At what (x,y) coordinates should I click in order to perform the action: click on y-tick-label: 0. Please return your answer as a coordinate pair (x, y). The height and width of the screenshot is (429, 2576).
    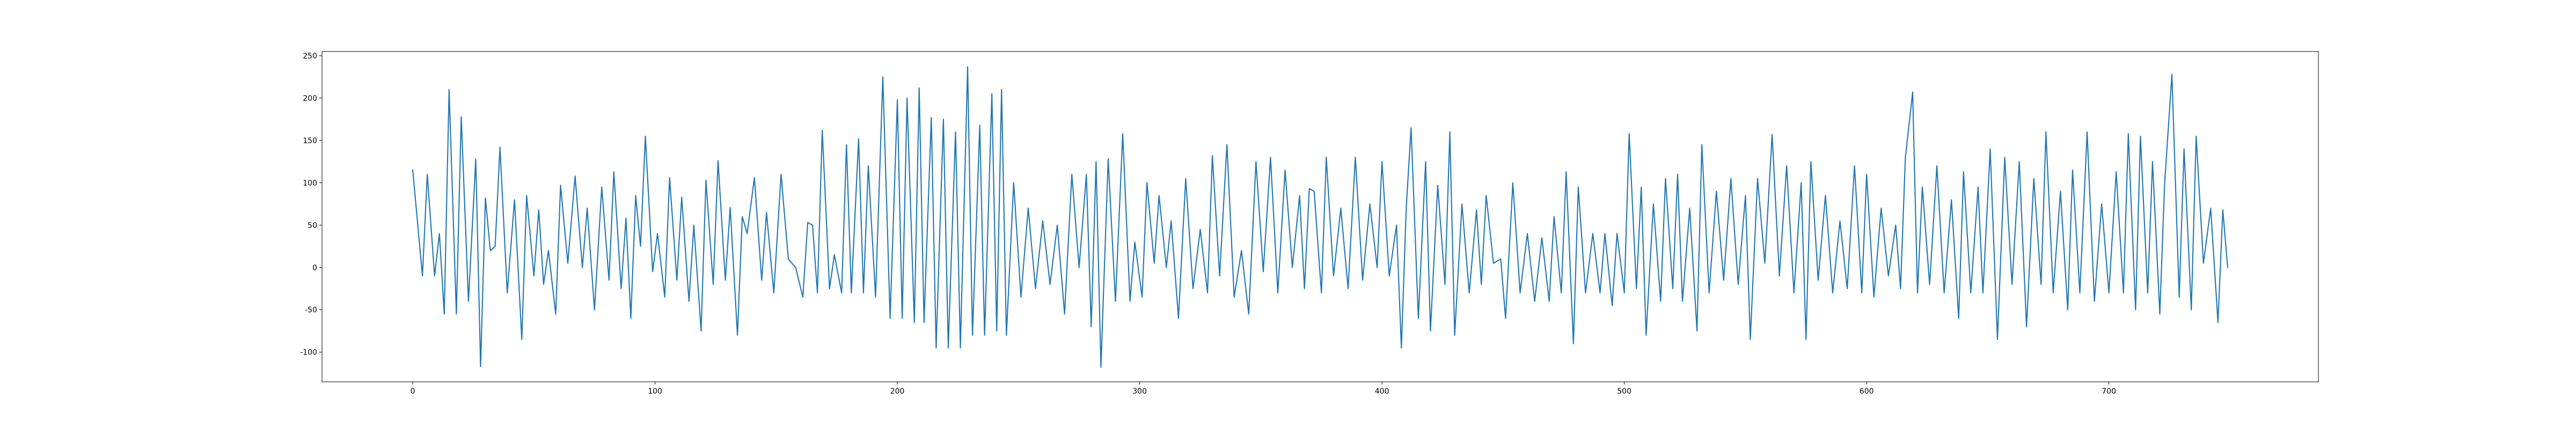
    Looking at the image, I should click on (314, 268).